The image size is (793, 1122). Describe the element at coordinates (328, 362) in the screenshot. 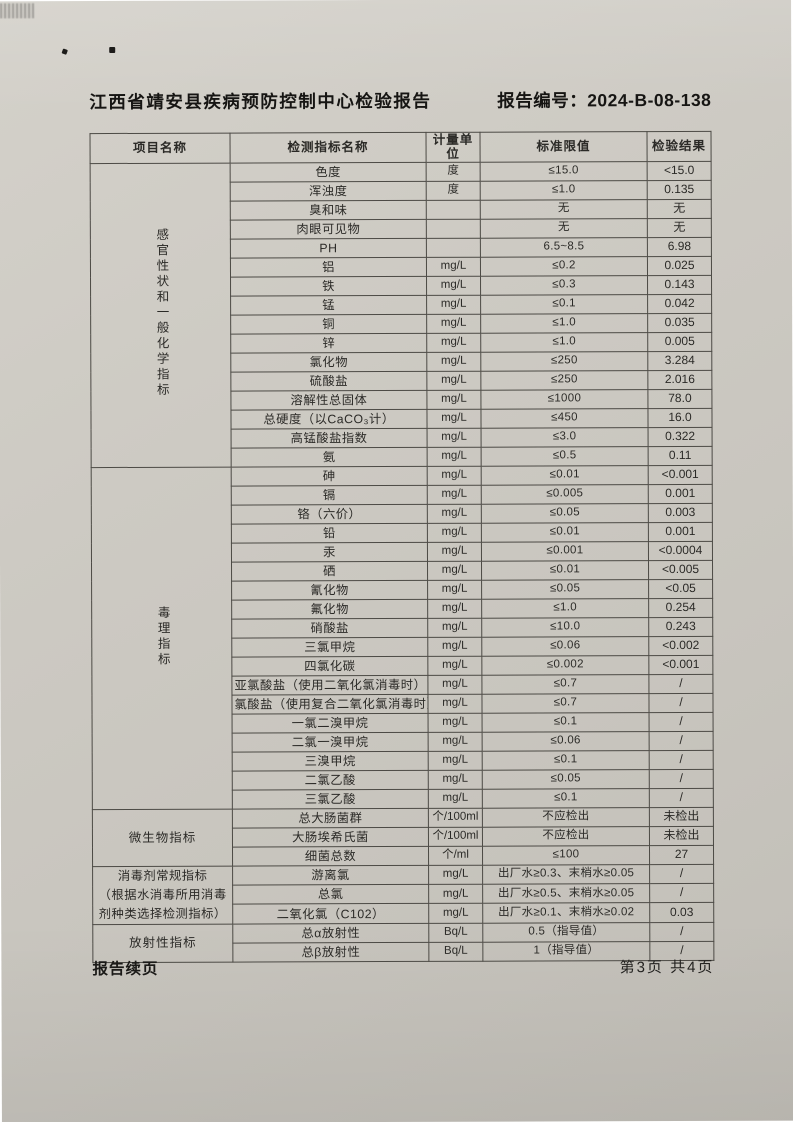

I see `indicator-cell: 氯化物` at that location.